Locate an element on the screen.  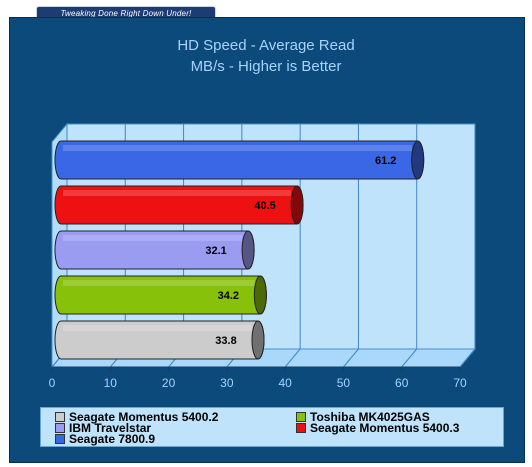
legend-label: Seagate Momentus 5400.3 is located at coordinates (385, 428).